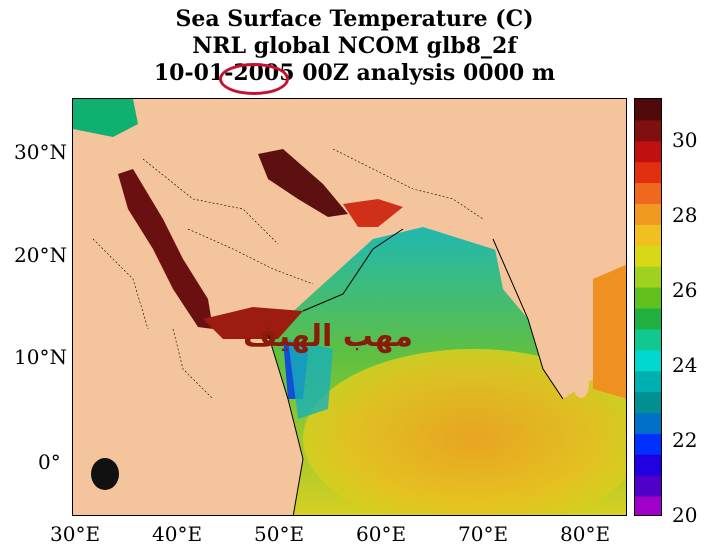 This screenshot has height=555, width=709. What do you see at coordinates (40, 255) in the screenshot?
I see `y-tick-label: 20°N` at bounding box center [40, 255].